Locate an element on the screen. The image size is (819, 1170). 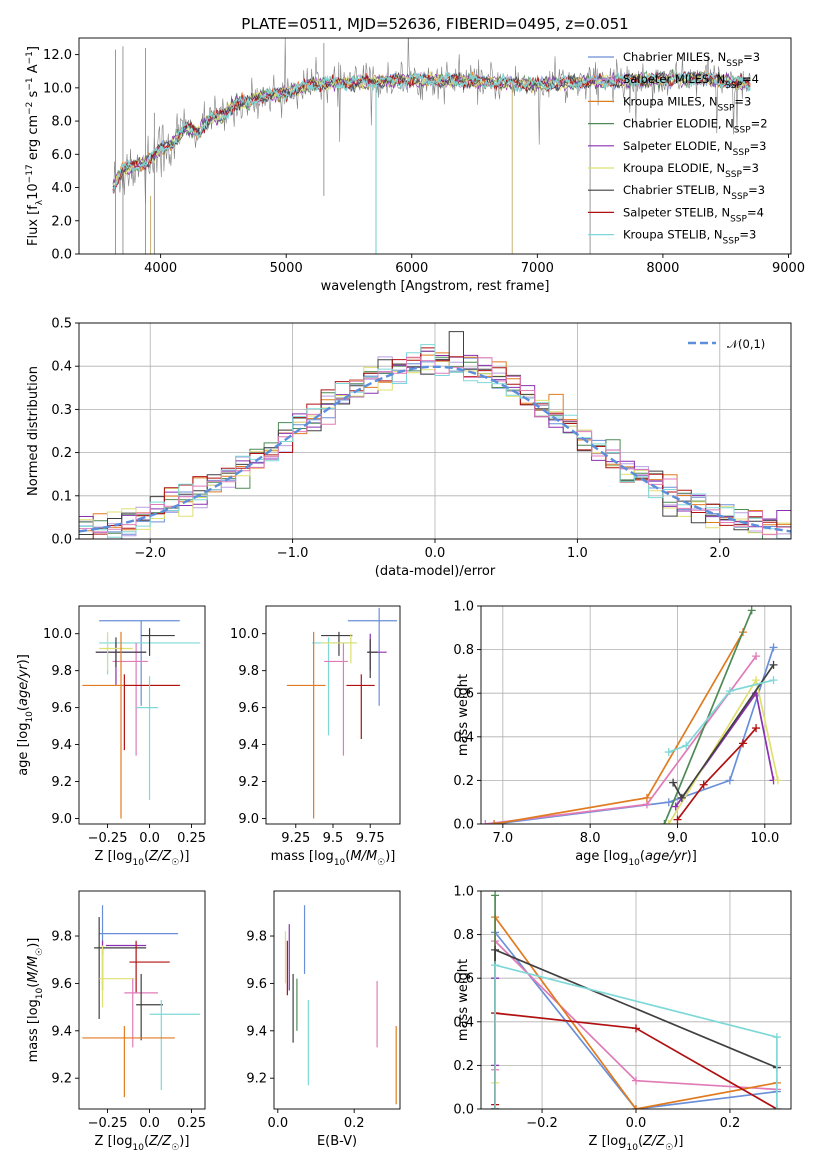
x-axis-label: age [log10(age/yr)] is located at coordinates (636, 858).